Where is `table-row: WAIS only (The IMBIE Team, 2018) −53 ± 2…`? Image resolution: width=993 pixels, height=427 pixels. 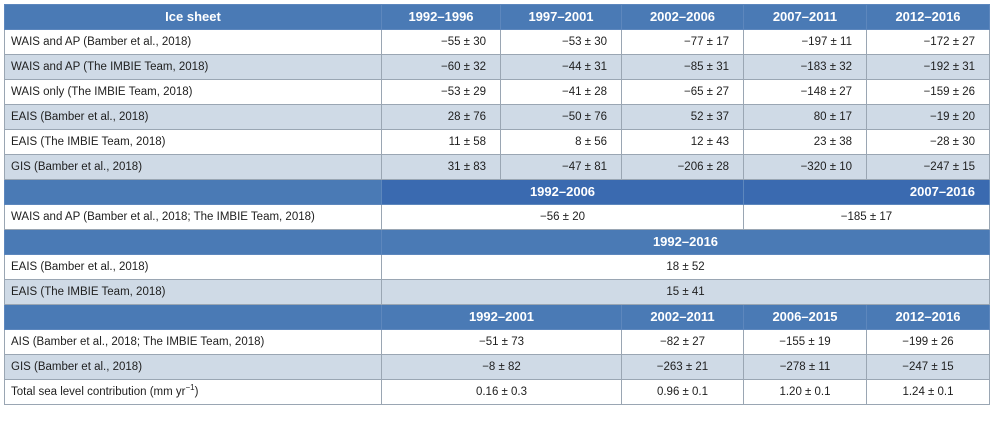
table-row: WAIS only (The IMBIE Team, 2018) −53 ± 2… is located at coordinates (497, 92).